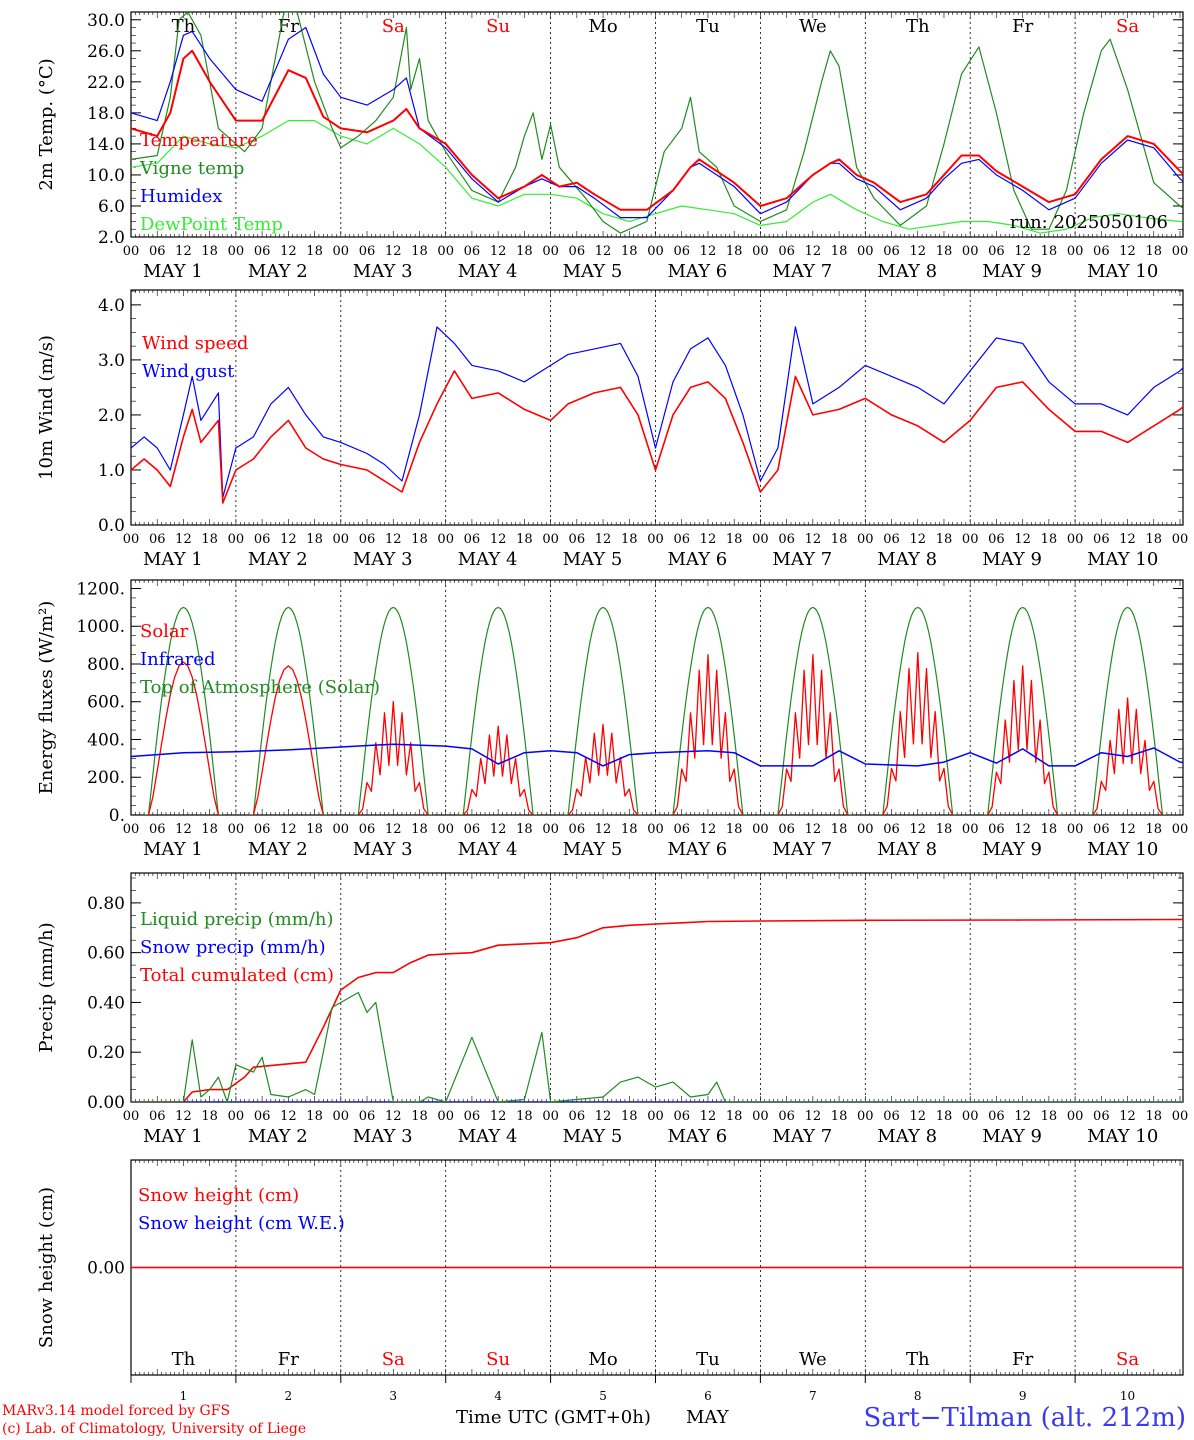  I want to click on time-axis-label: Time UTC (GMT+0h), so click(553, 1417).